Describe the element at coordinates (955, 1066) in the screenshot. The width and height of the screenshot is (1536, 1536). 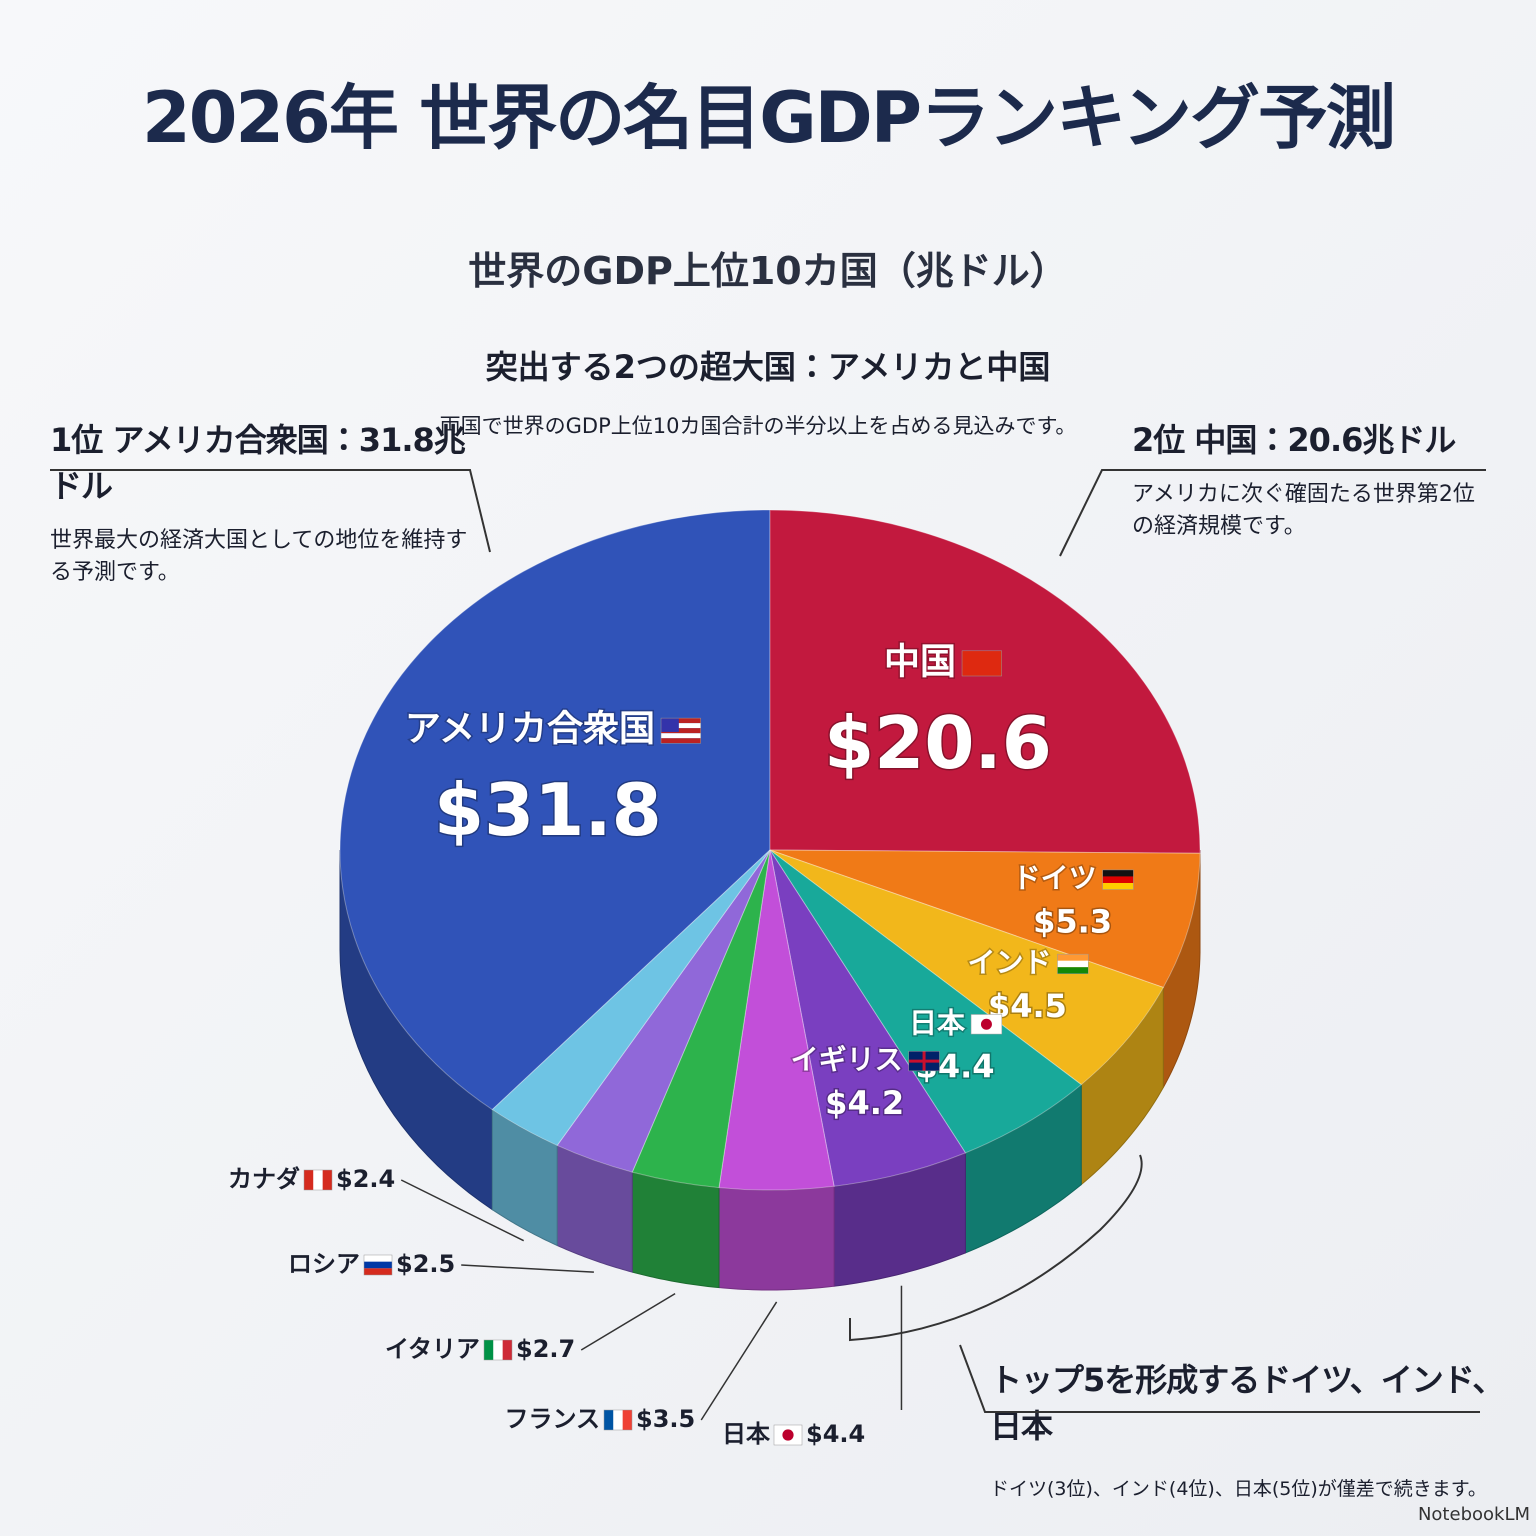
I see `value-label: $4.4` at that location.